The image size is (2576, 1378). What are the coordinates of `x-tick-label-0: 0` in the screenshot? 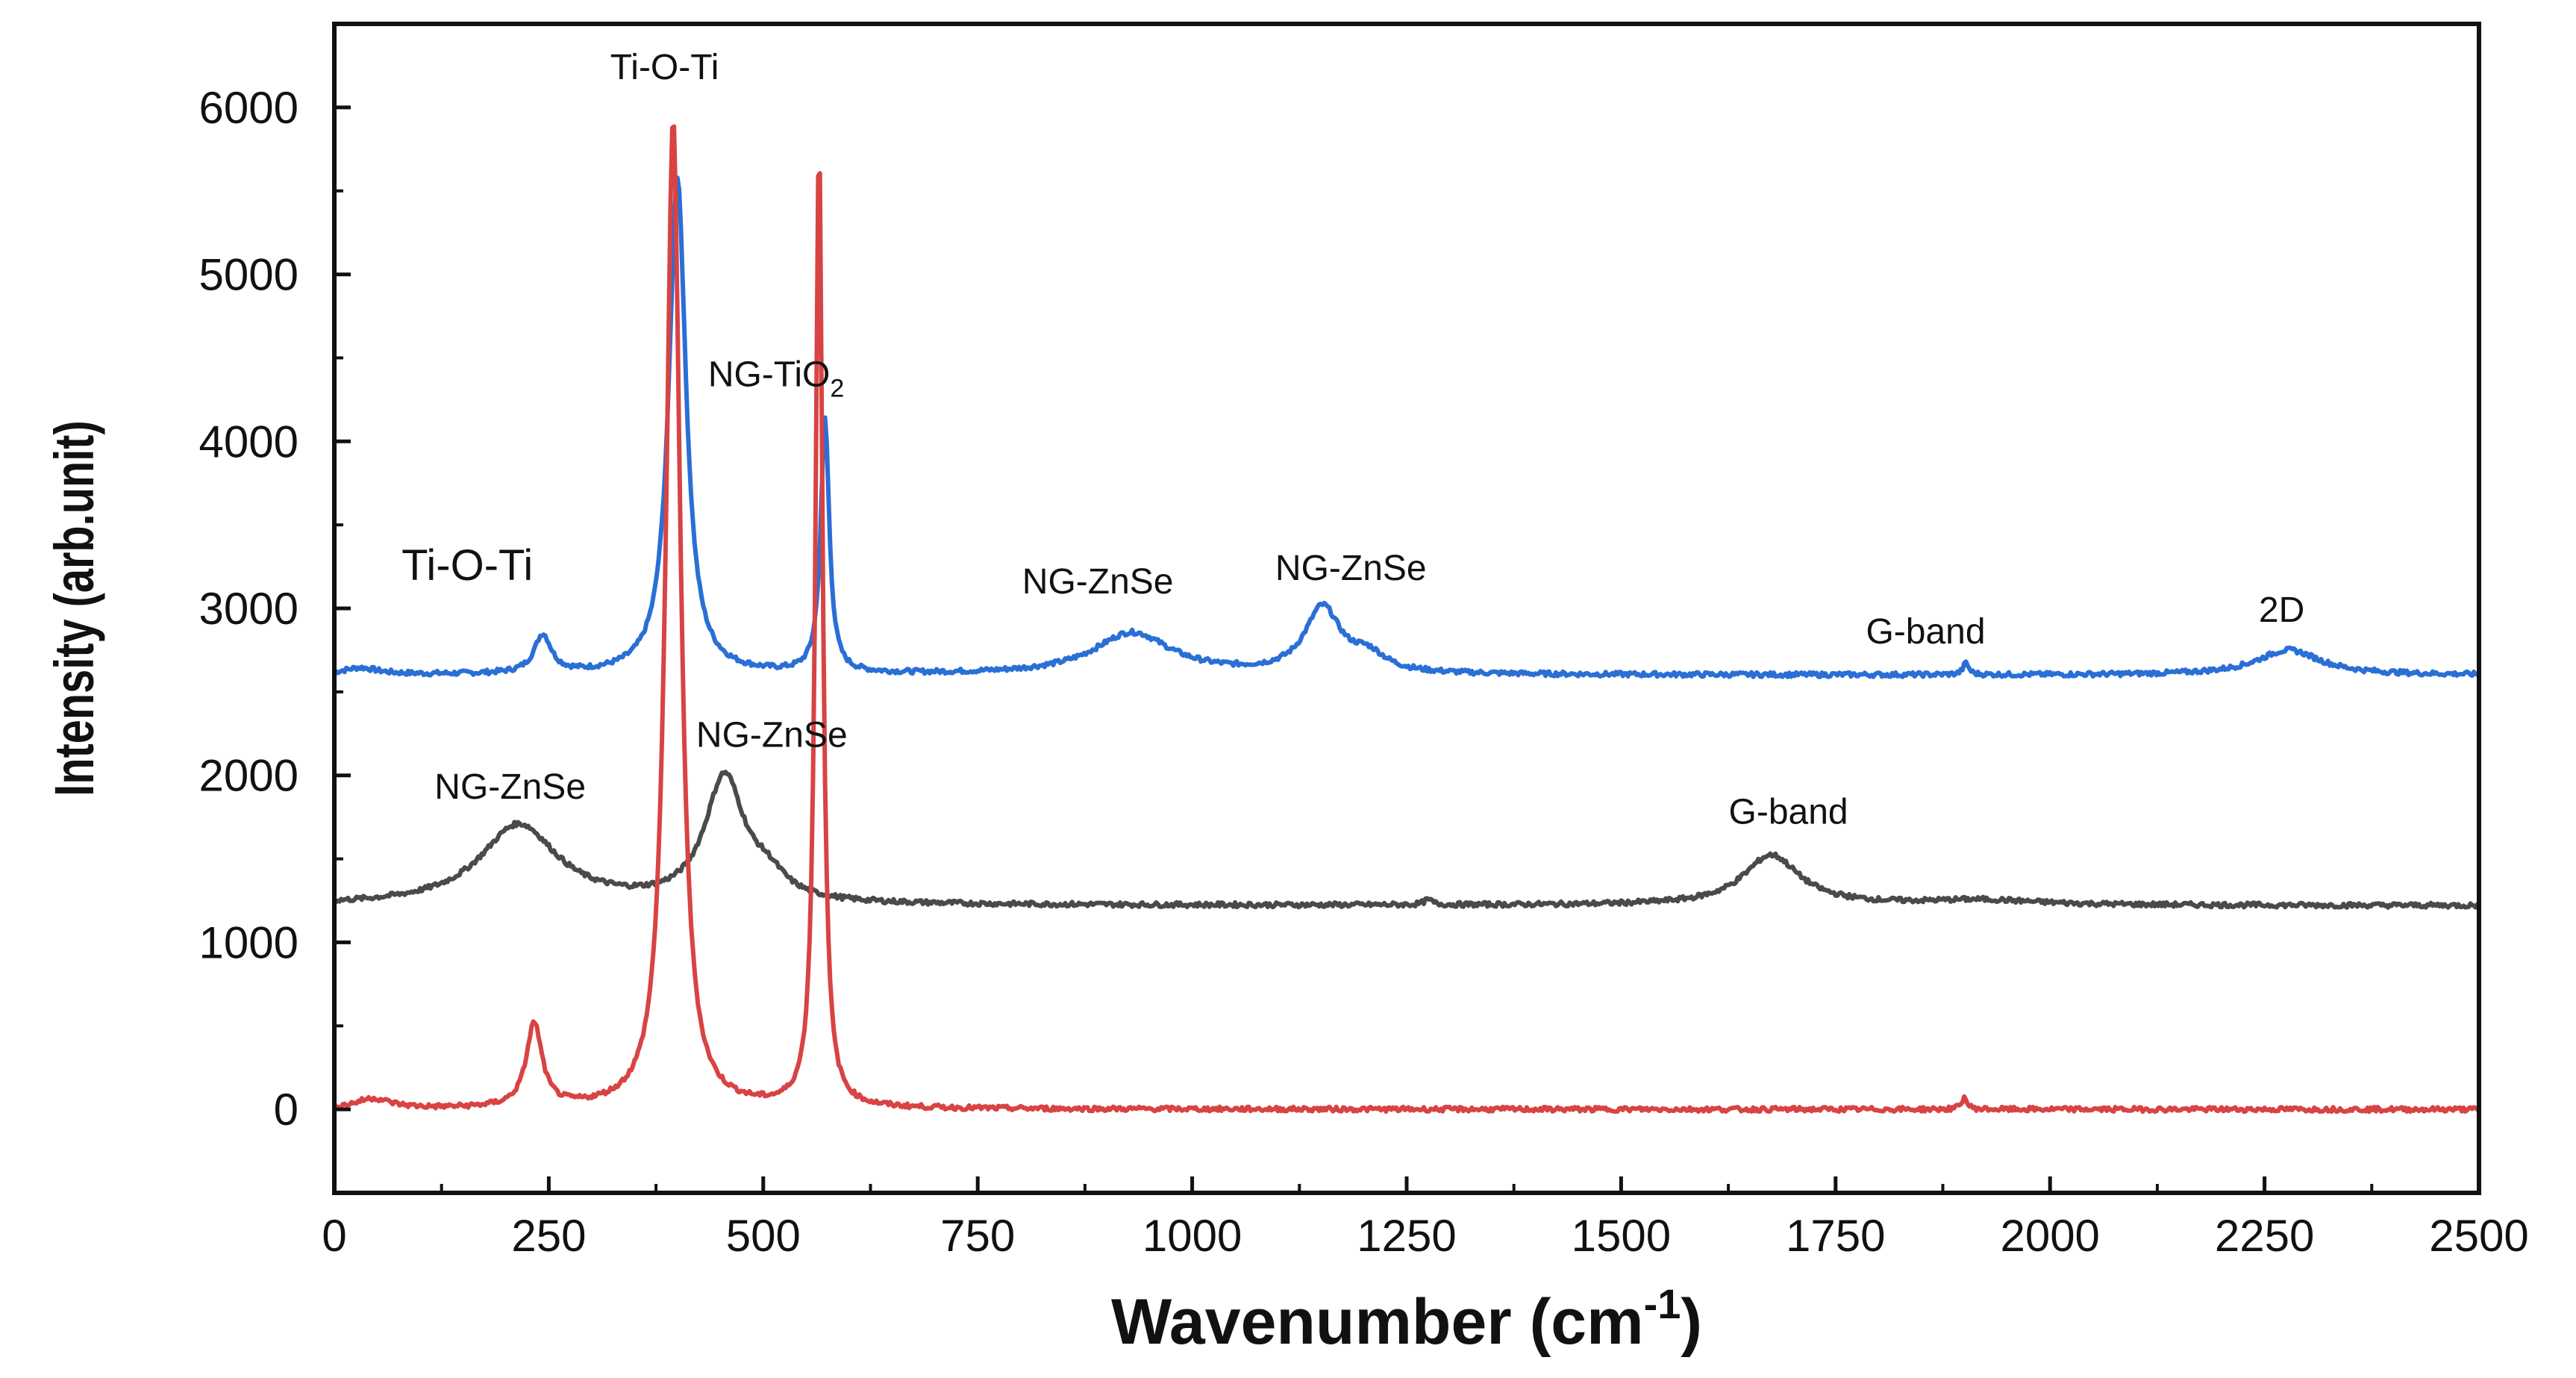 It's located at (334, 1236).